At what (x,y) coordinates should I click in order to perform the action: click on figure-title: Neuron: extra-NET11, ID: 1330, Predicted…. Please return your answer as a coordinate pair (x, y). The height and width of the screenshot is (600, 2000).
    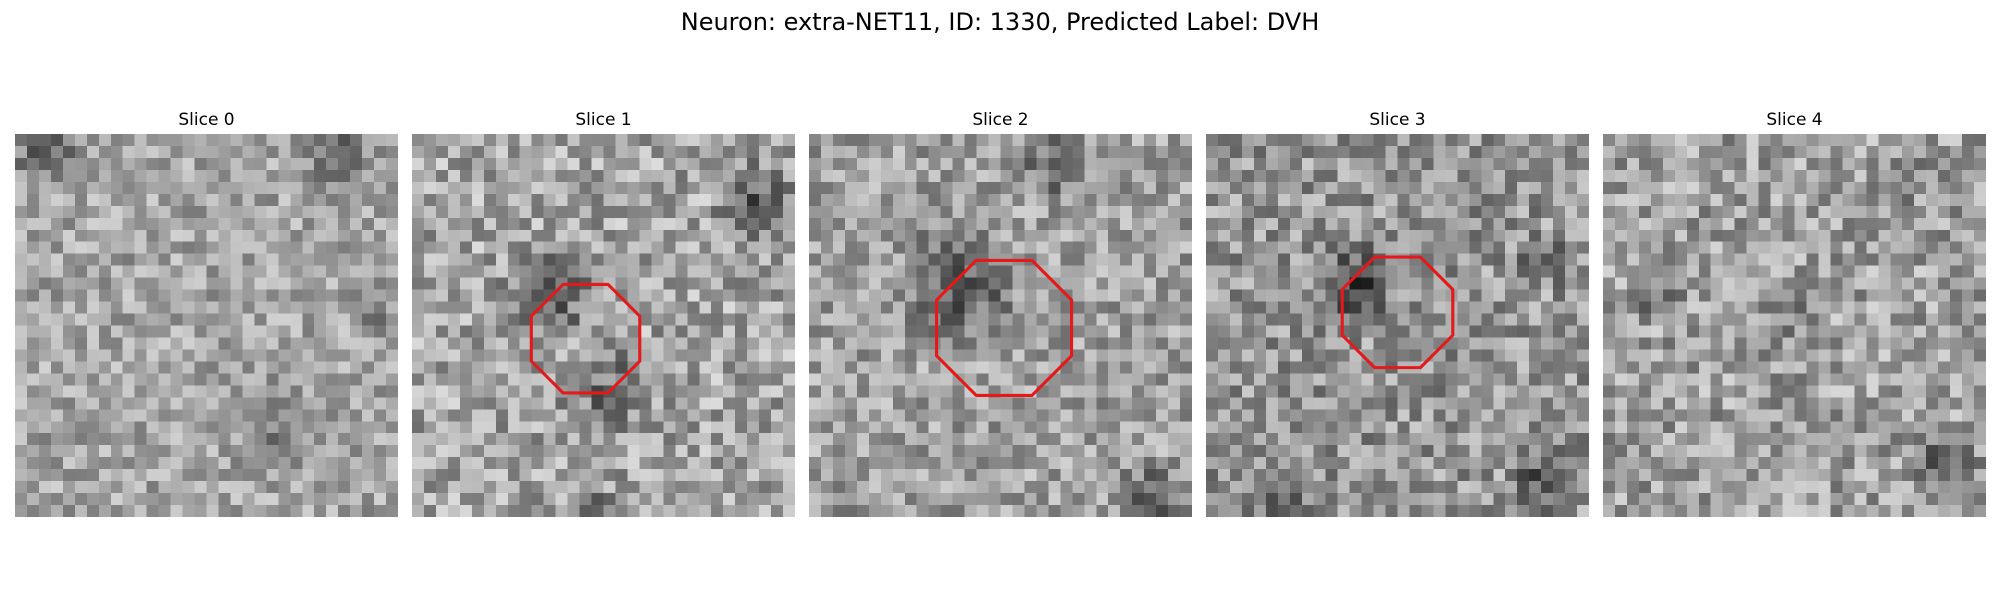
    Looking at the image, I should click on (1000, 22).